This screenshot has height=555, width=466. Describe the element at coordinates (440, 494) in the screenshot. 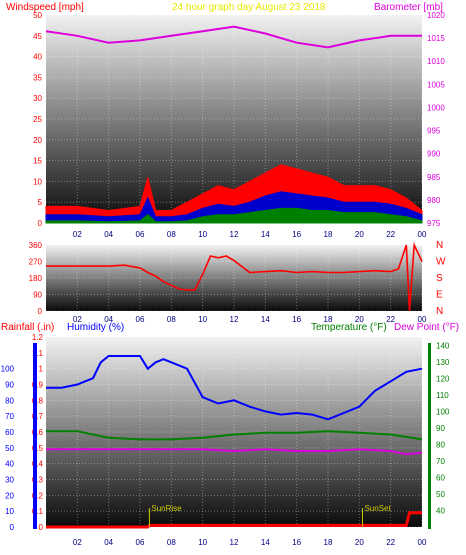

I see `temp-y-tick-label: 50` at that location.